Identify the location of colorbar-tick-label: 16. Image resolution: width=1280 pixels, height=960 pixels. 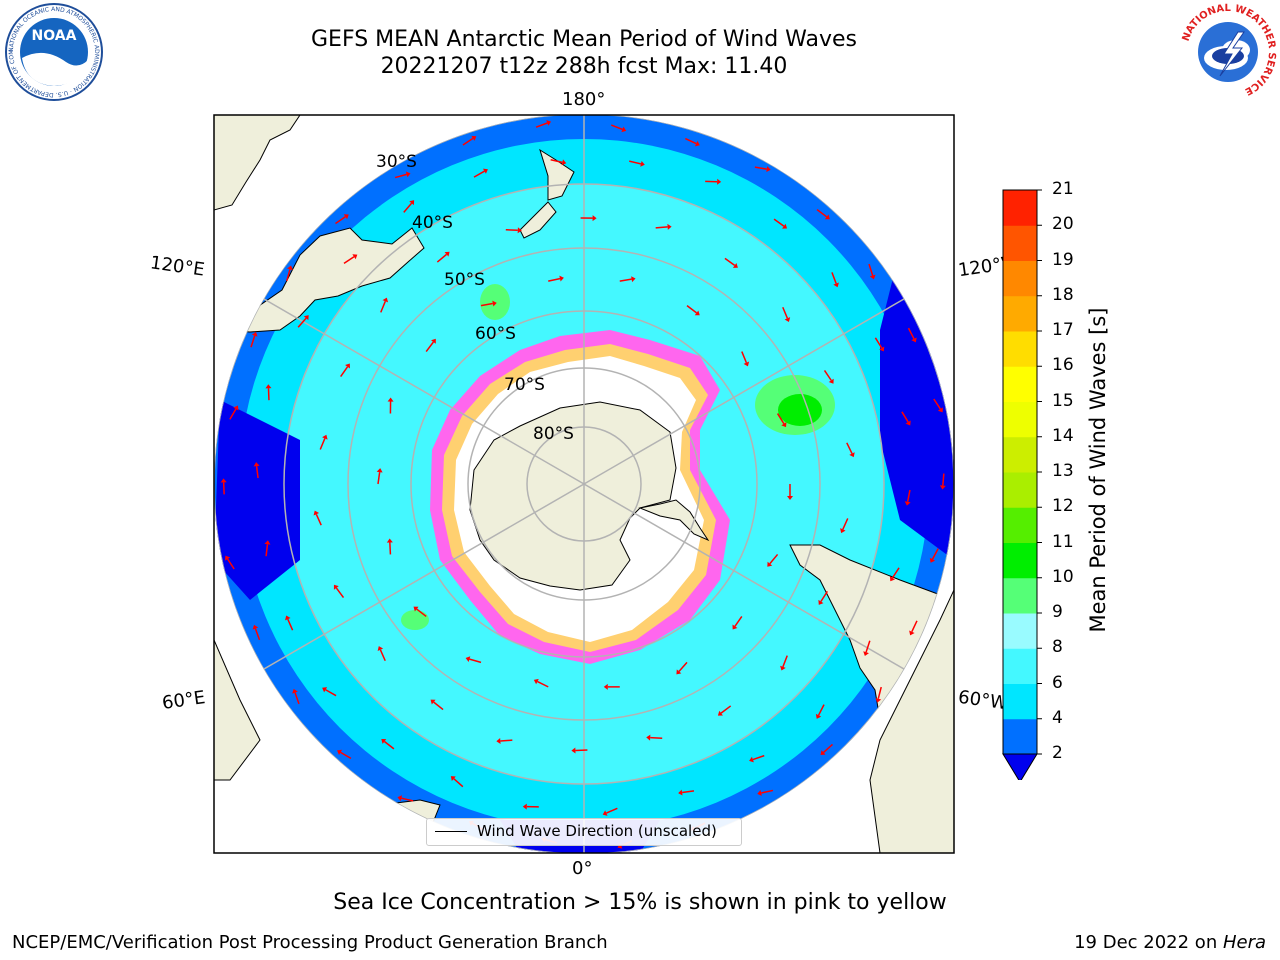
(1063, 365).